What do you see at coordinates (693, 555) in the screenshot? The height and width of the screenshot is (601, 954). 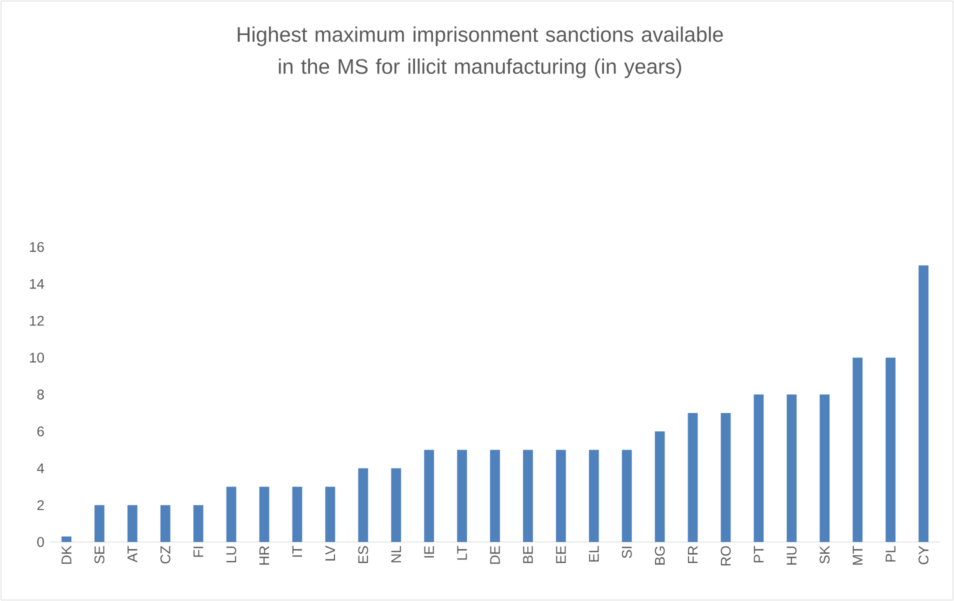 I see `x-tick-label: FR` at bounding box center [693, 555].